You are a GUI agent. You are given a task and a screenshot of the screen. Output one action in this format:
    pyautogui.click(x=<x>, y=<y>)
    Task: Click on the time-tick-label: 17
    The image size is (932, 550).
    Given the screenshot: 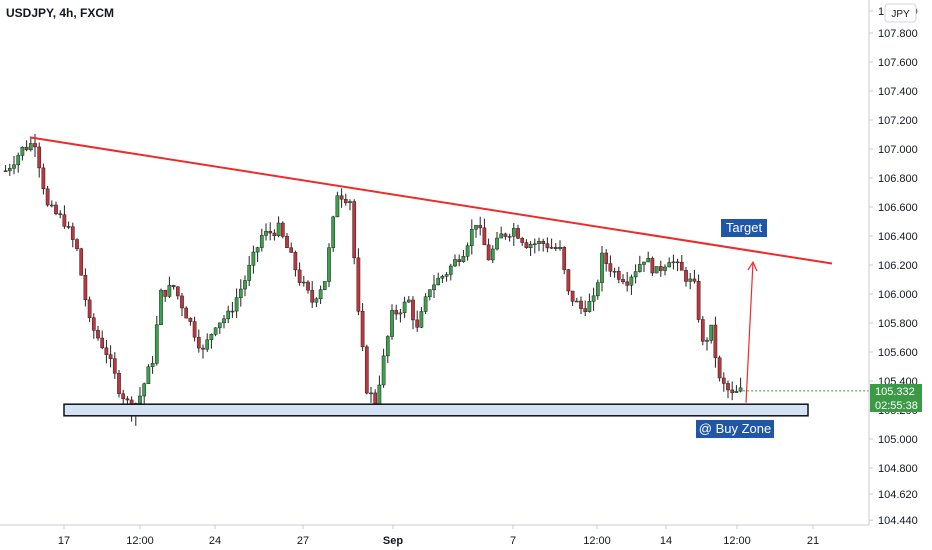 What is the action you would take?
    pyautogui.click(x=64, y=541)
    